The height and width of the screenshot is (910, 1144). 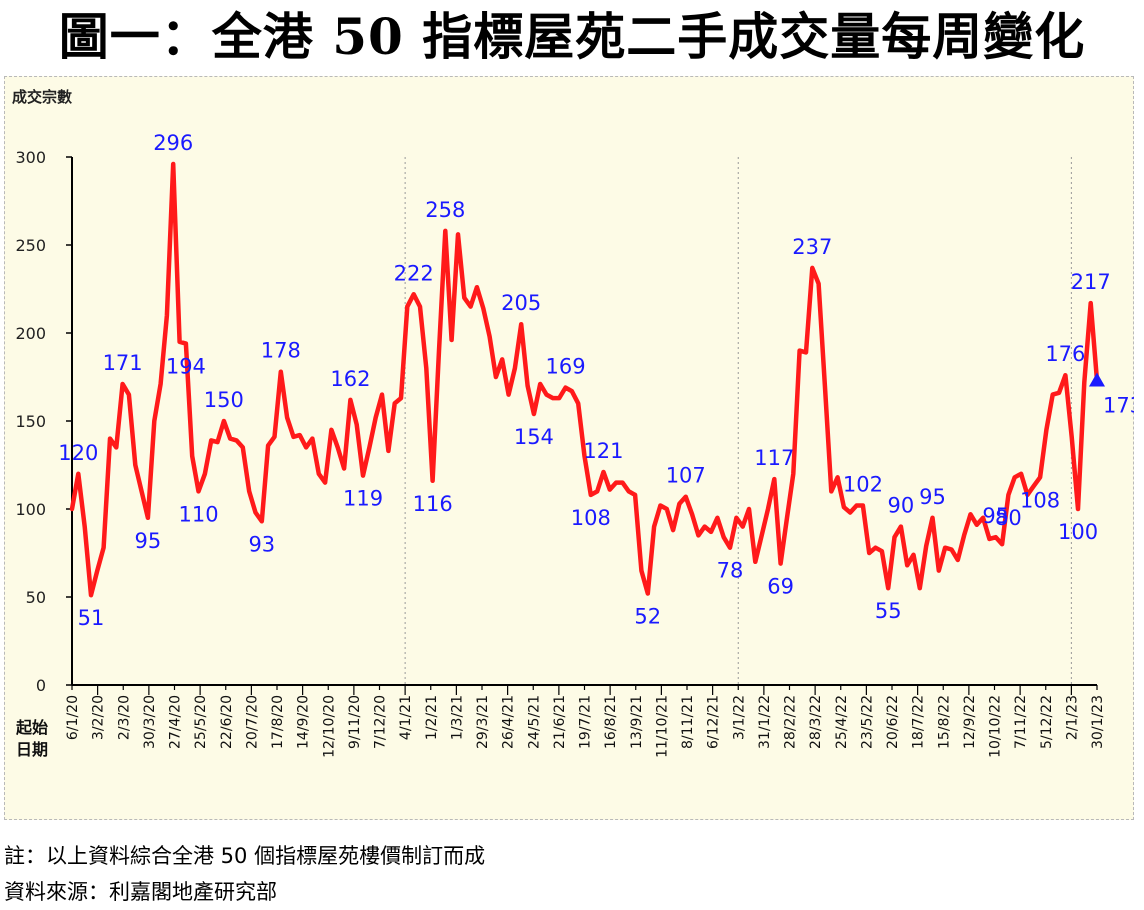 What do you see at coordinates (350, 379) in the screenshot?
I see `data-label: 162` at bounding box center [350, 379].